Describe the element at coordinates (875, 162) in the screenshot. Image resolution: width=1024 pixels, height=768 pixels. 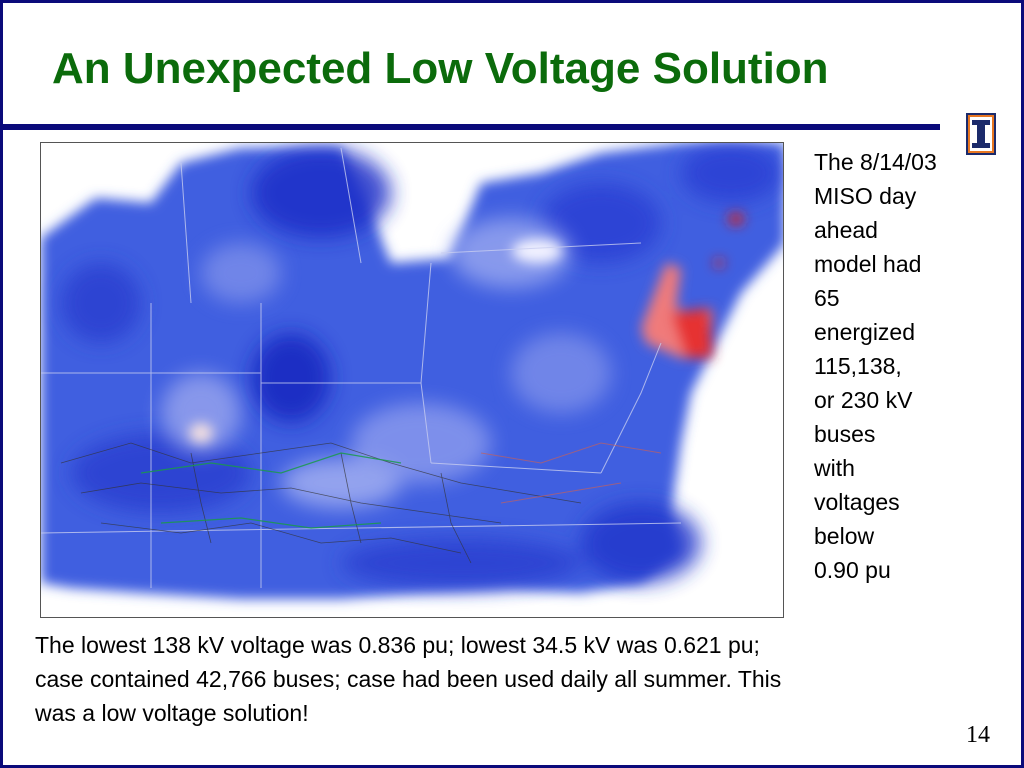
I see `side-line: The 8/14/03` at that location.